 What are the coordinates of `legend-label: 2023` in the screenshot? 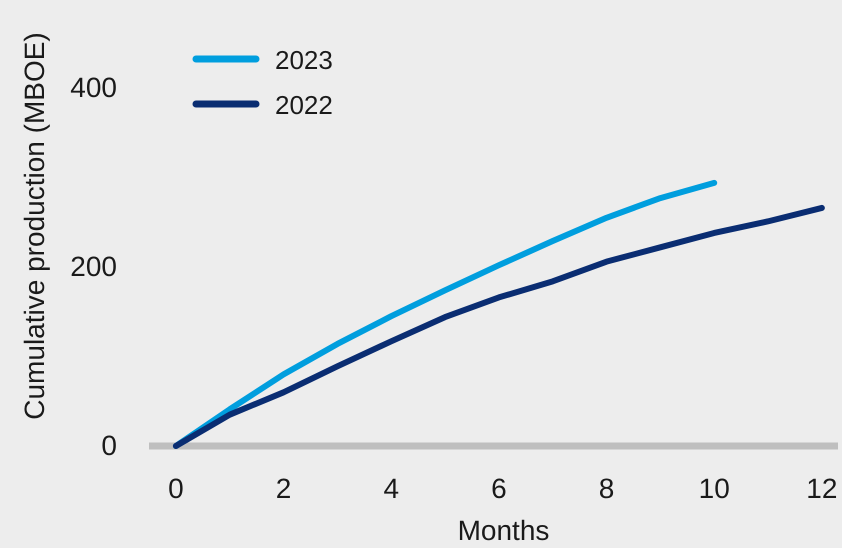 It's located at (304, 60).